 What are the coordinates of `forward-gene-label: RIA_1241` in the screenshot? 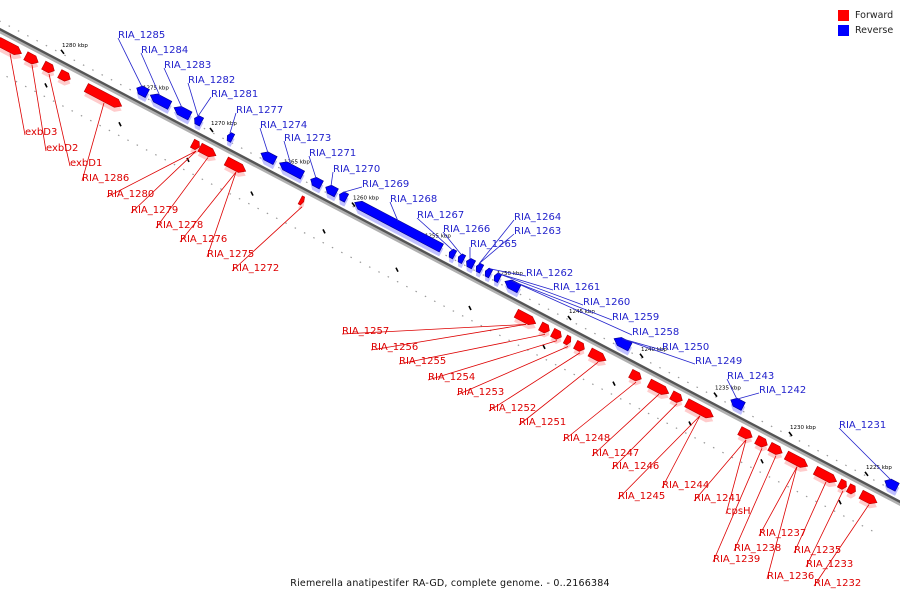 It's located at (717, 498).